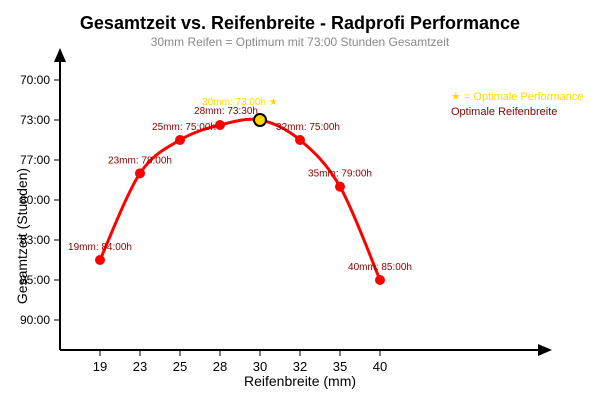  What do you see at coordinates (300, 381) in the screenshot?
I see `x-axis-label: Reifenbreite (mm)` at bounding box center [300, 381].